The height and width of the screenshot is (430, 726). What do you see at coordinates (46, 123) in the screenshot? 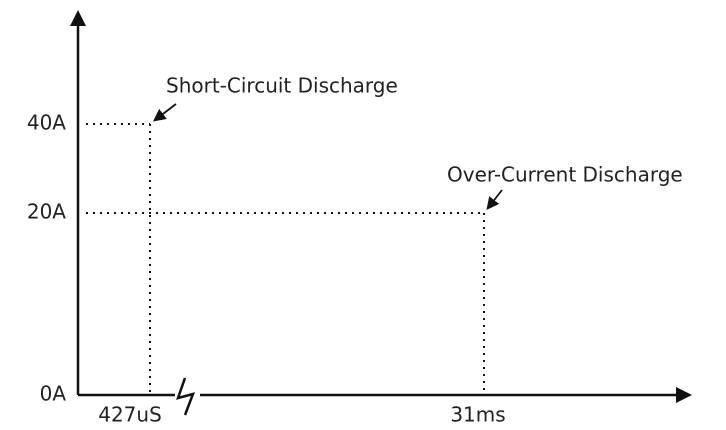
I see `y-label: 40A` at bounding box center [46, 123].